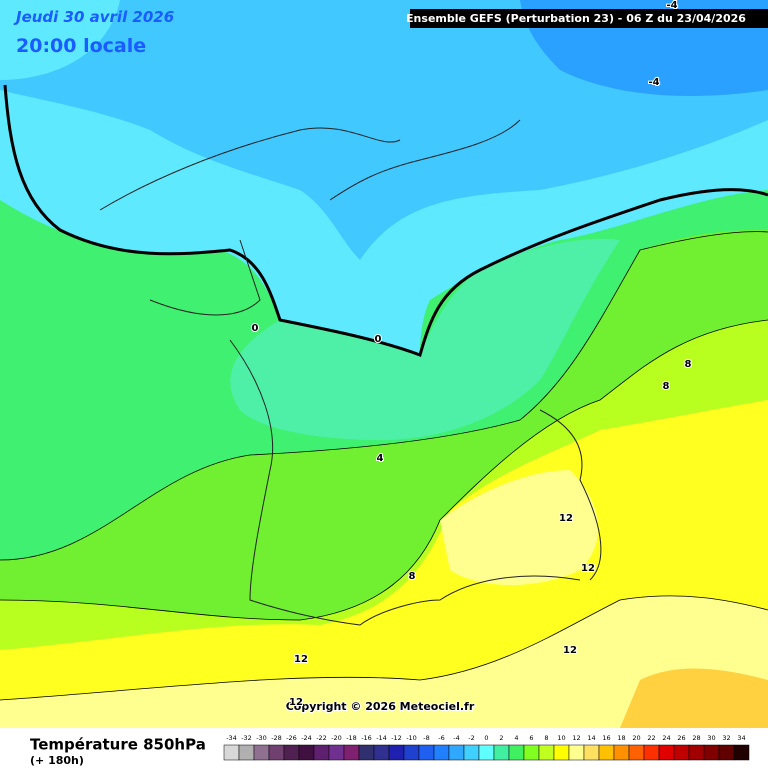 The height and width of the screenshot is (768, 768). I want to click on time: 20:00 locale, so click(81, 46).